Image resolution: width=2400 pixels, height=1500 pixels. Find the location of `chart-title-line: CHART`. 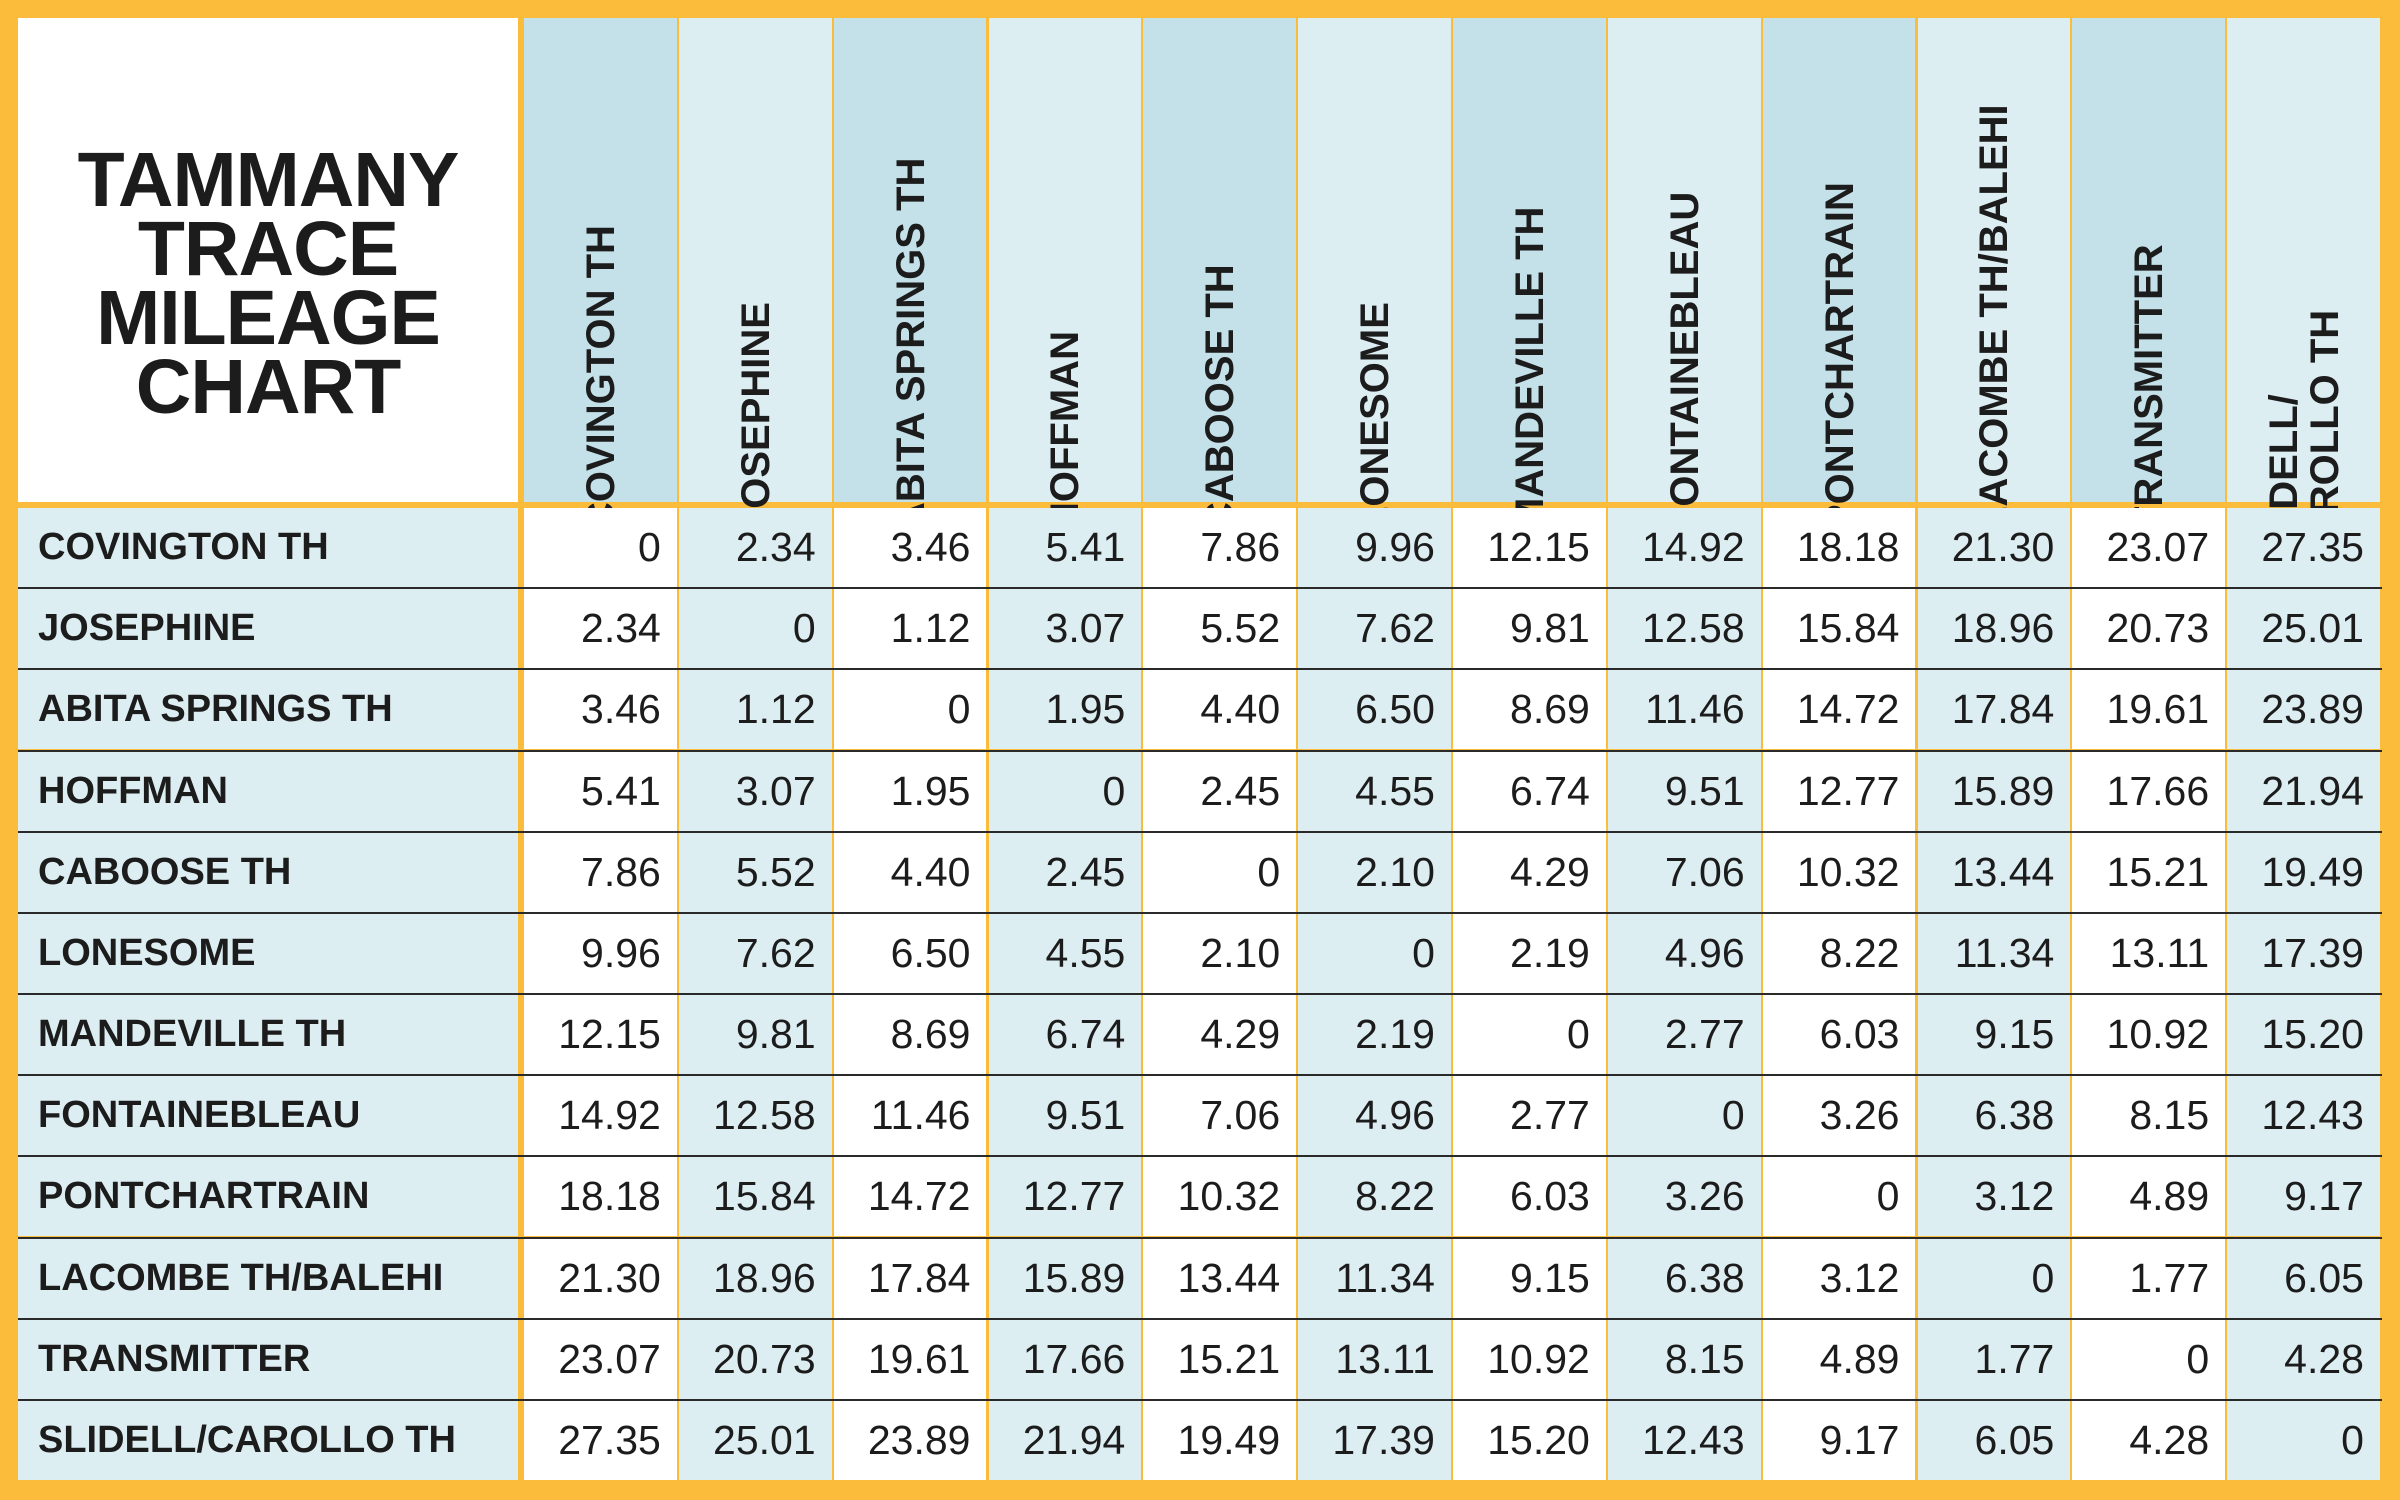

chart-title-line: CHART is located at coordinates (268, 387).